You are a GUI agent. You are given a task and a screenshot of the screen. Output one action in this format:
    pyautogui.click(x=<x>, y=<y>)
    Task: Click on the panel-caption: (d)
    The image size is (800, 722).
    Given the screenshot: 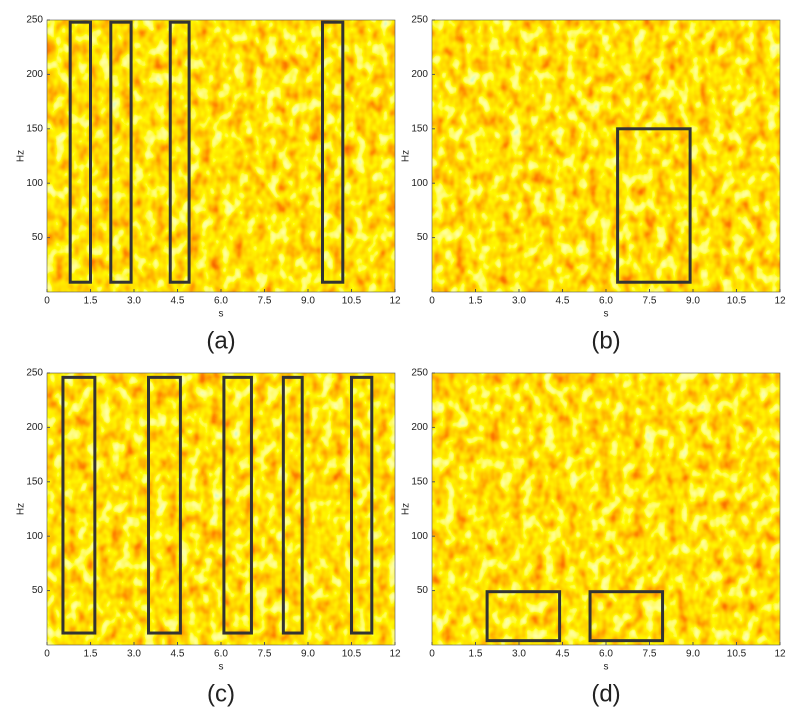 What is the action you would take?
    pyautogui.click(x=605, y=693)
    